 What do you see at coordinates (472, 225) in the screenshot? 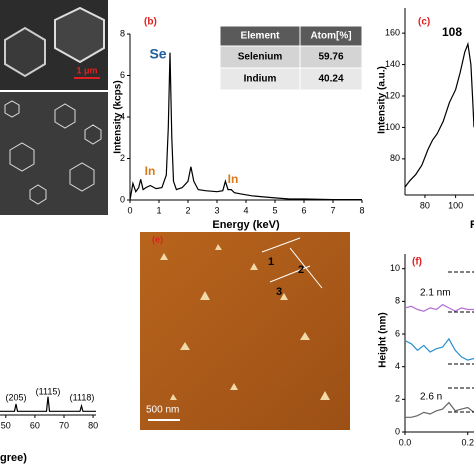
I see `x-axis-title: R` at bounding box center [472, 225].